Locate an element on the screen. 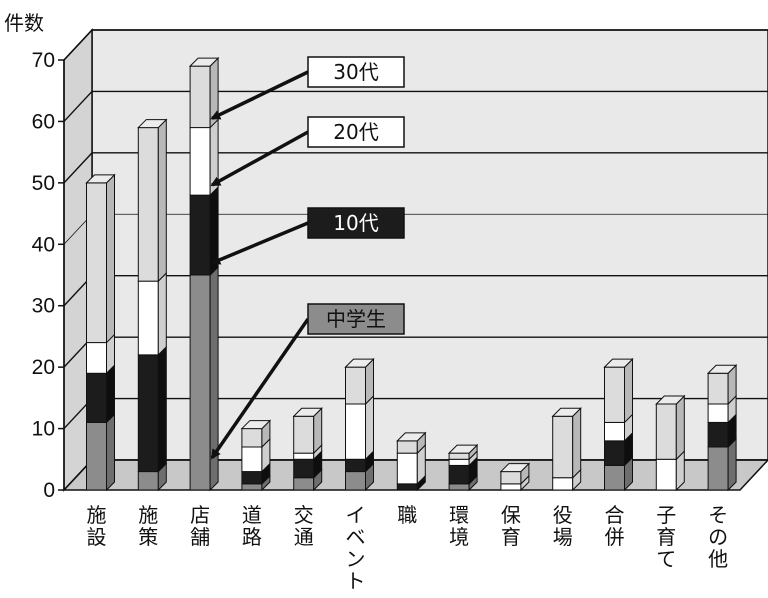  y-tick-label: 10 is located at coordinates (43, 429).